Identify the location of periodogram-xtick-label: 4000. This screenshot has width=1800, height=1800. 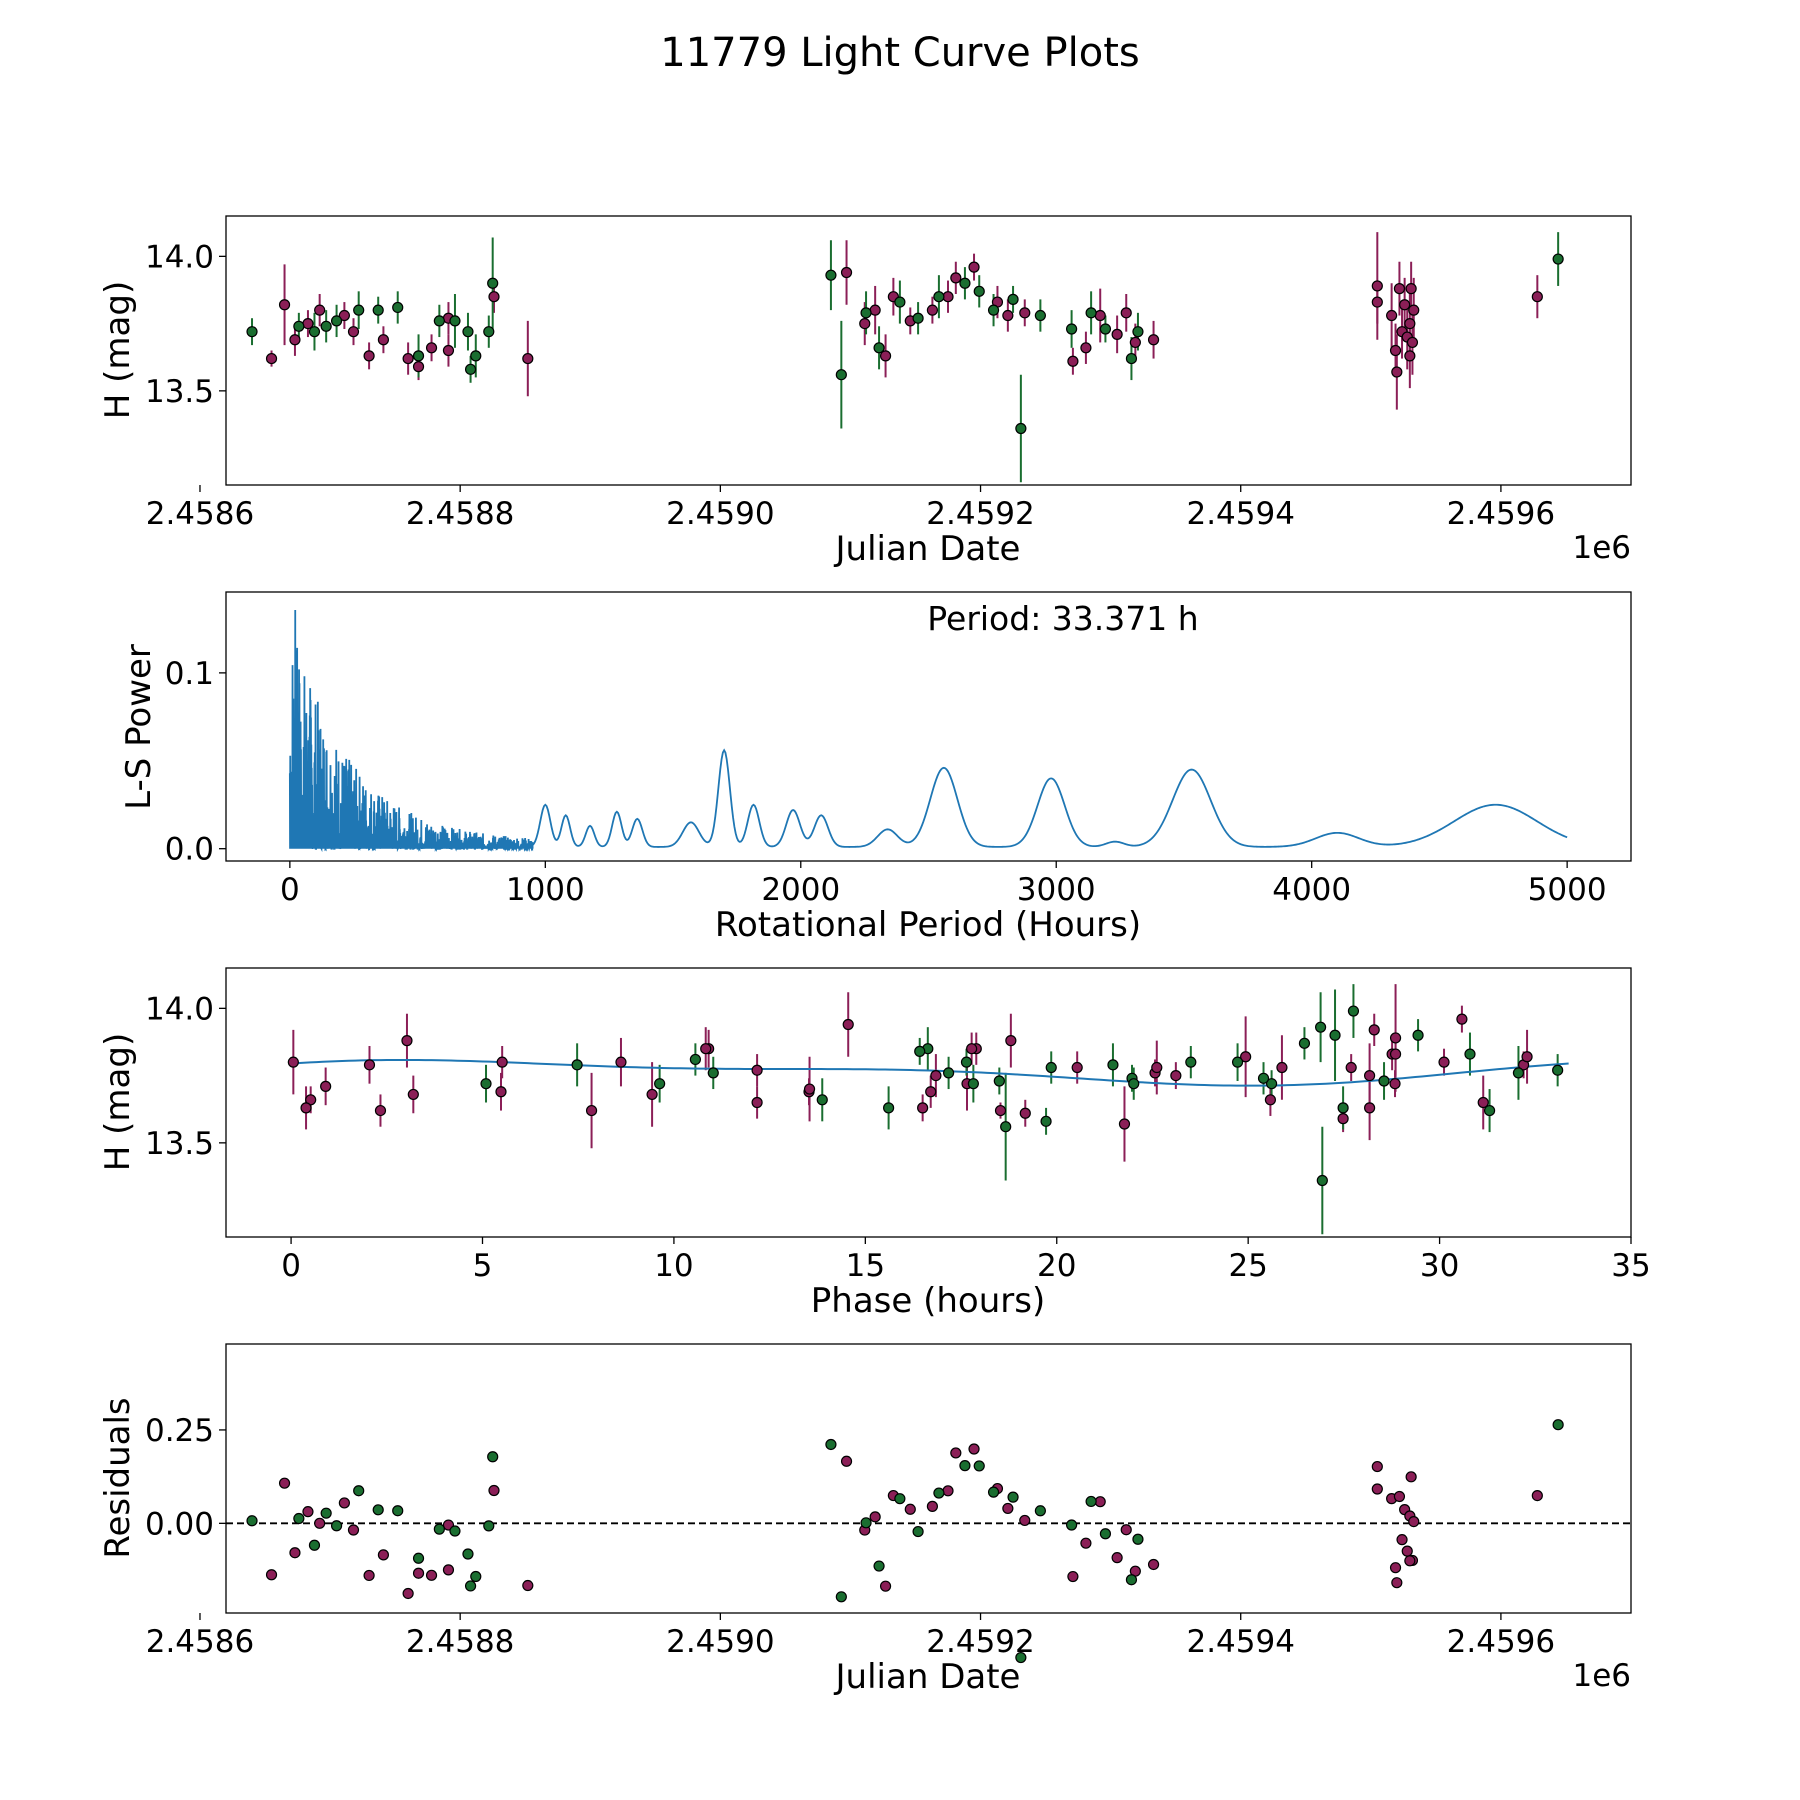
(1311, 890).